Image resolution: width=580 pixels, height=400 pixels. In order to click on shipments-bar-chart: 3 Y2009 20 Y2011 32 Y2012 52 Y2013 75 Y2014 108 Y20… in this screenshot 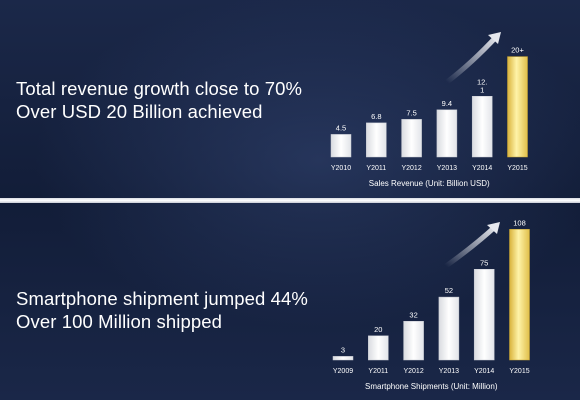, I will do `click(431, 304)`.